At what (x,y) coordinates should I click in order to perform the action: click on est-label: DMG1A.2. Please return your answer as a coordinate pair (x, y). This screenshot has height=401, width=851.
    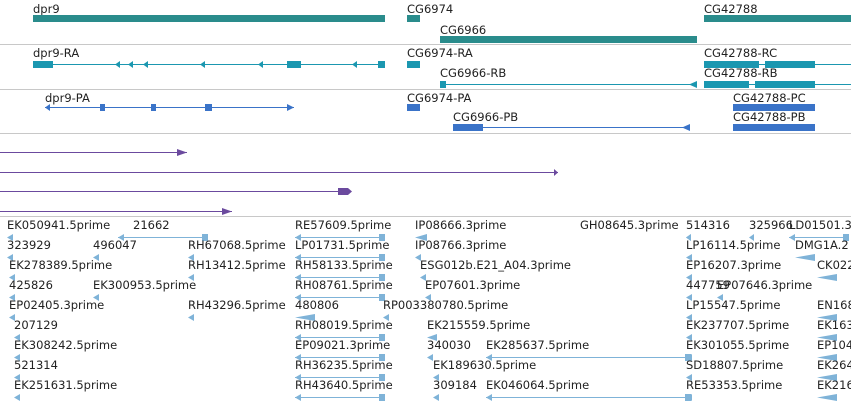
    Looking at the image, I should click on (822, 245).